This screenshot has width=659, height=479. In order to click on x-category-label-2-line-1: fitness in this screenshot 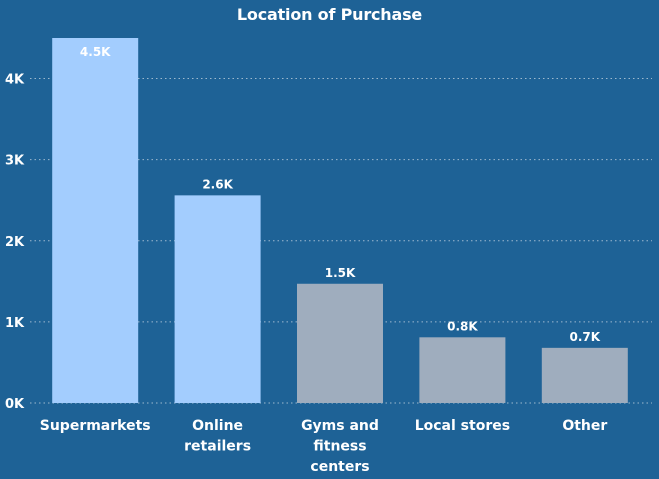, I will do `click(339, 447)`.